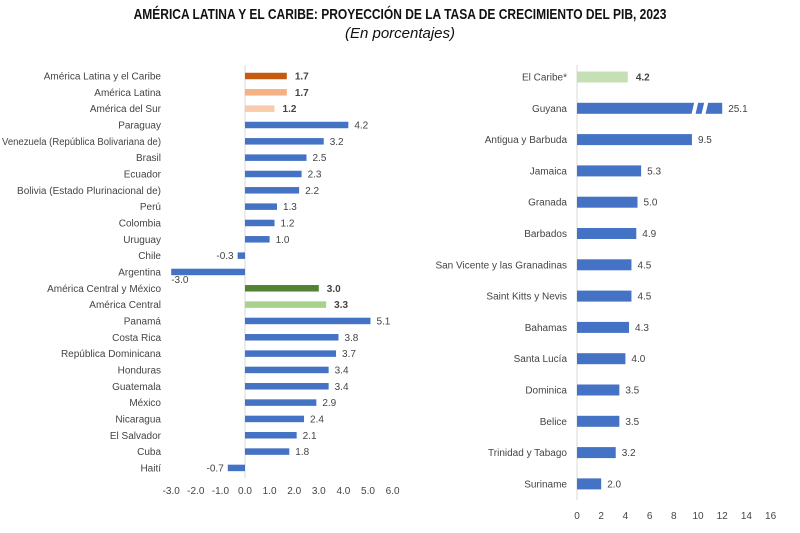 This screenshot has width=800, height=533. I want to click on data-label: 9.5, so click(705, 140).